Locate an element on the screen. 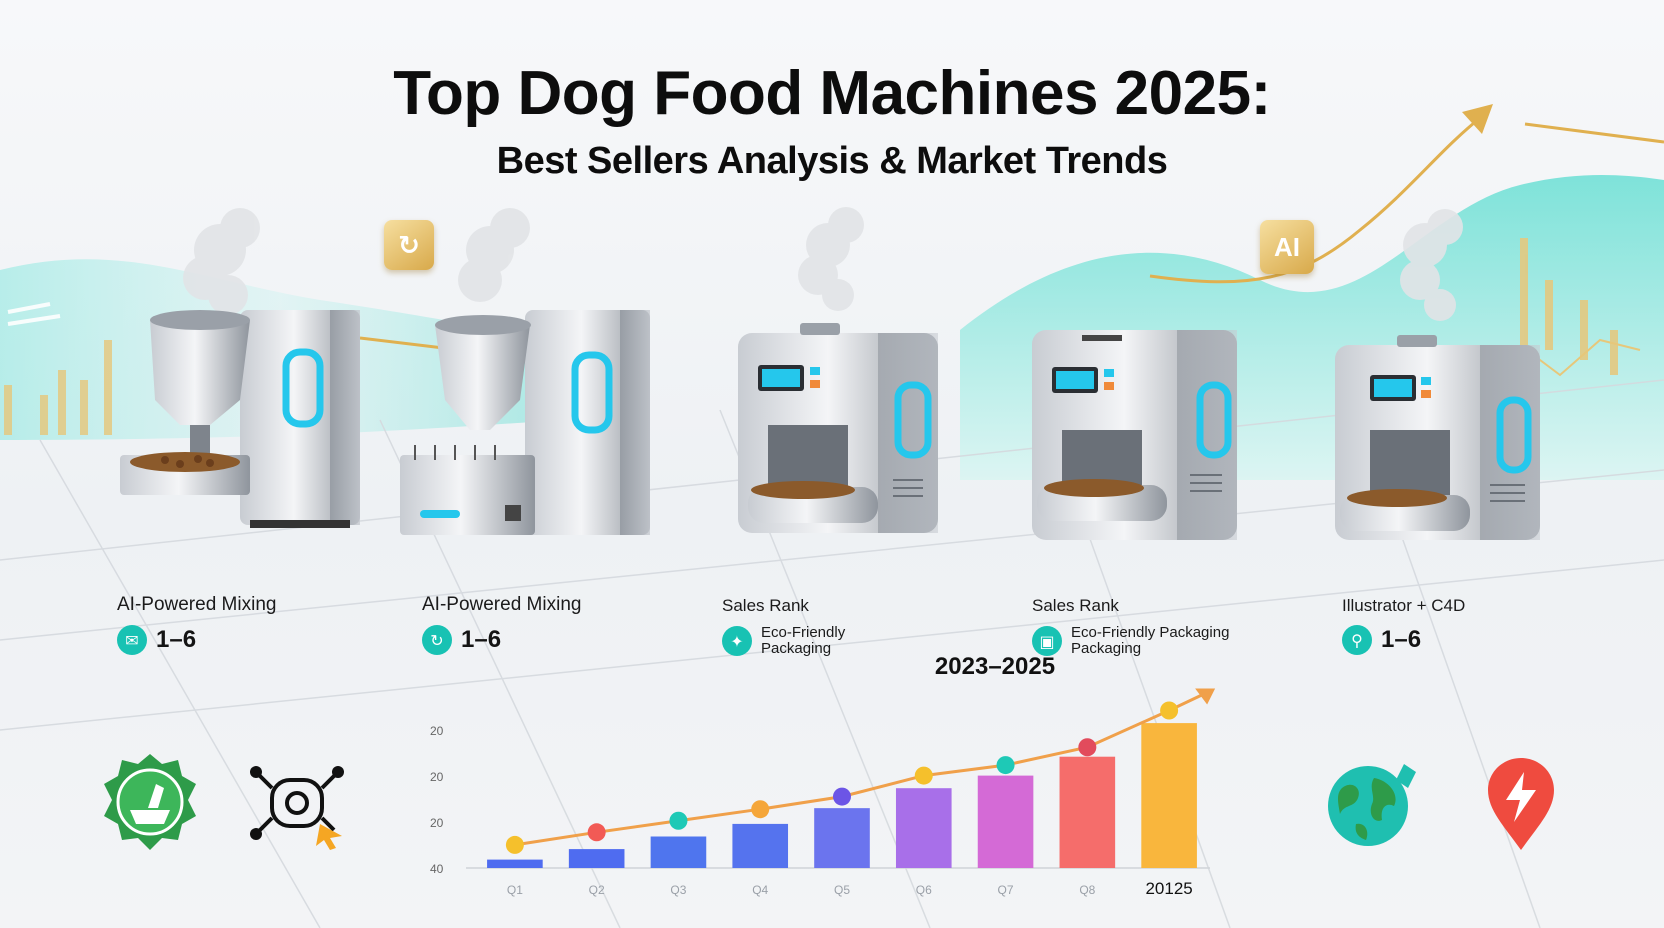 This screenshot has width=1664, height=928. chart-x-tick-label: 20125 is located at coordinates (1168, 888).